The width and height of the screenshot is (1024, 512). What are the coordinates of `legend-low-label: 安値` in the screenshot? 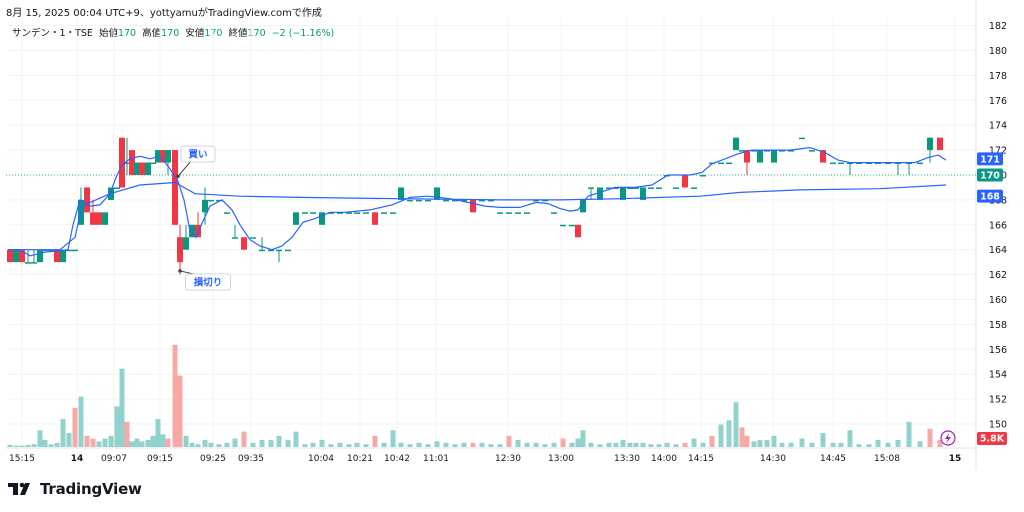 It's located at (195, 33).